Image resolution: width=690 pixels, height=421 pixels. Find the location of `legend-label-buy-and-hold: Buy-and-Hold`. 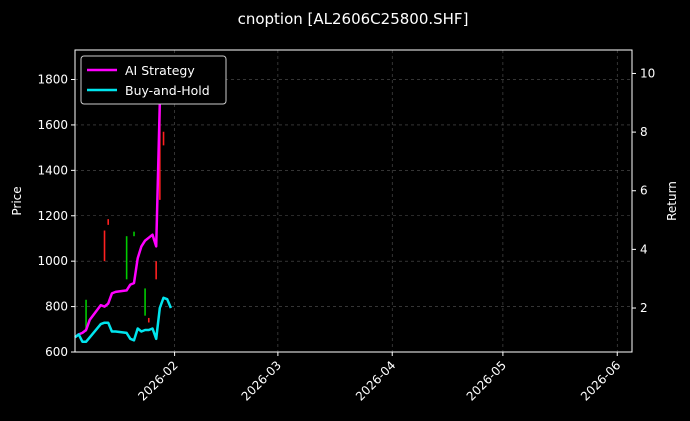

legend-label-buy-and-hold: Buy-and-Hold is located at coordinates (167, 90).